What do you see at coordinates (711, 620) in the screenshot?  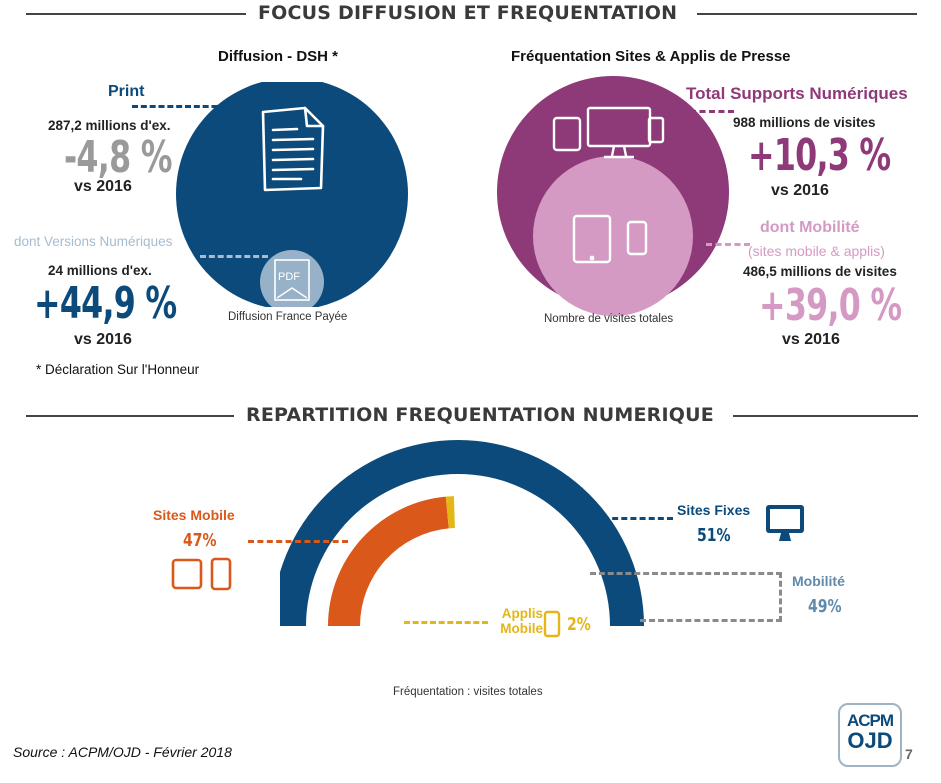 I see `mobilite-leader-bottom` at bounding box center [711, 620].